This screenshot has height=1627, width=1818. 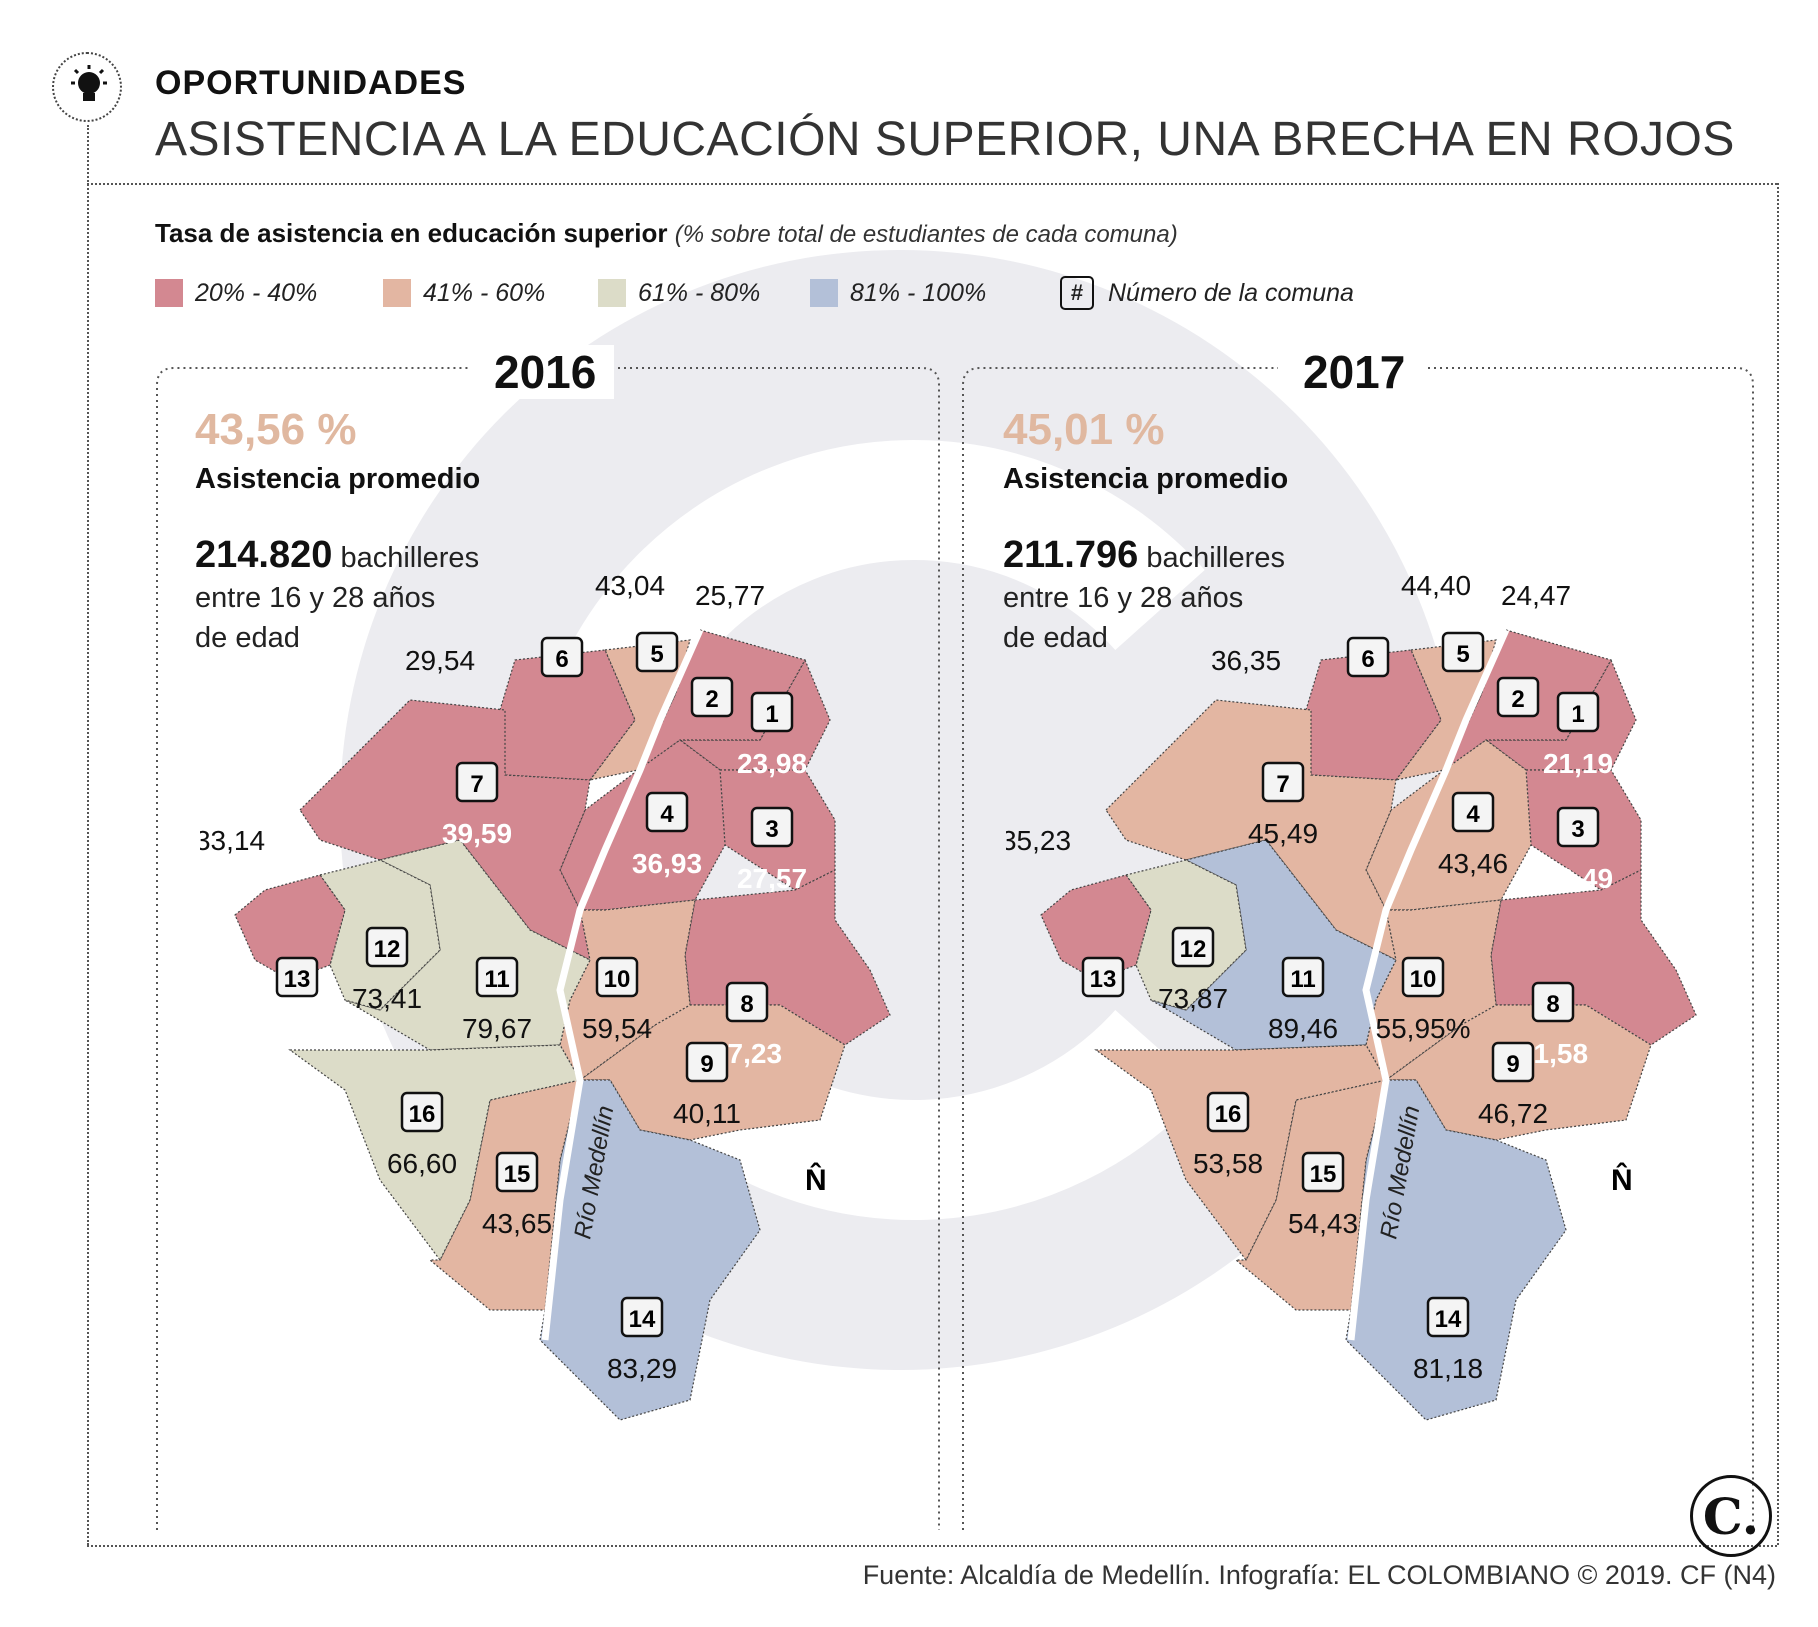 I want to click on comuna-12-badge, so click(x=387, y=947).